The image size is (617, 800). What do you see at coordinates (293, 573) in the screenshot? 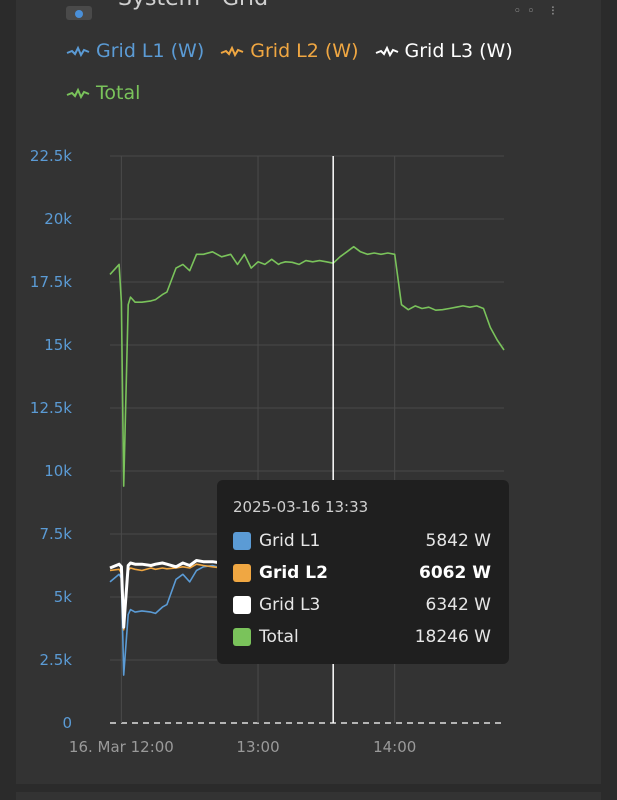
I see `tooltip-series-name: Grid L2` at bounding box center [293, 573].